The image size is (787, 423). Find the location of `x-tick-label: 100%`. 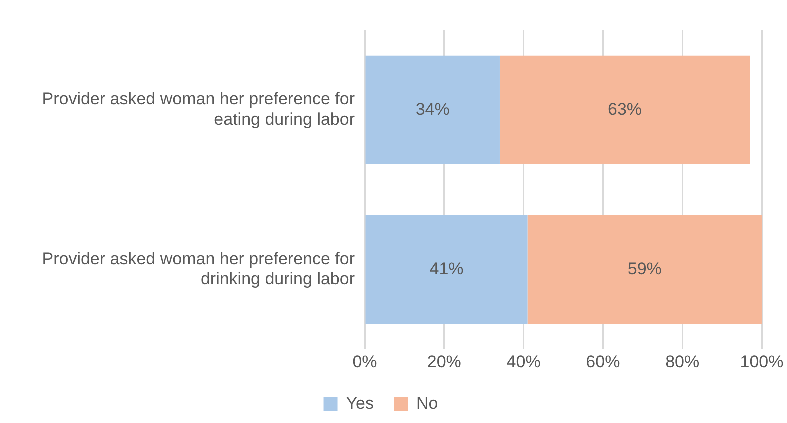

x-tick-label: 100% is located at coordinates (762, 362).